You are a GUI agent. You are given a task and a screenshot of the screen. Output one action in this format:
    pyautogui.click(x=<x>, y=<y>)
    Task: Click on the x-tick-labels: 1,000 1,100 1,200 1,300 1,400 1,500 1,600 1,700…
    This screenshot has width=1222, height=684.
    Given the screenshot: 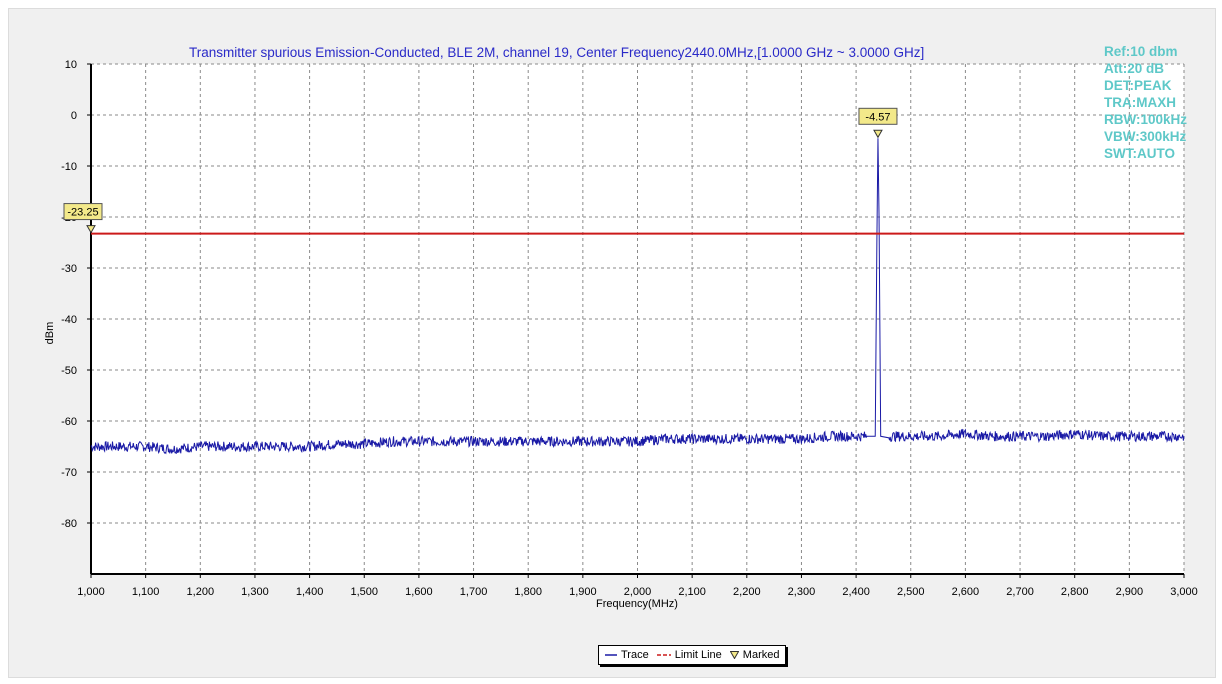 What is the action you would take?
    pyautogui.click(x=637, y=592)
    